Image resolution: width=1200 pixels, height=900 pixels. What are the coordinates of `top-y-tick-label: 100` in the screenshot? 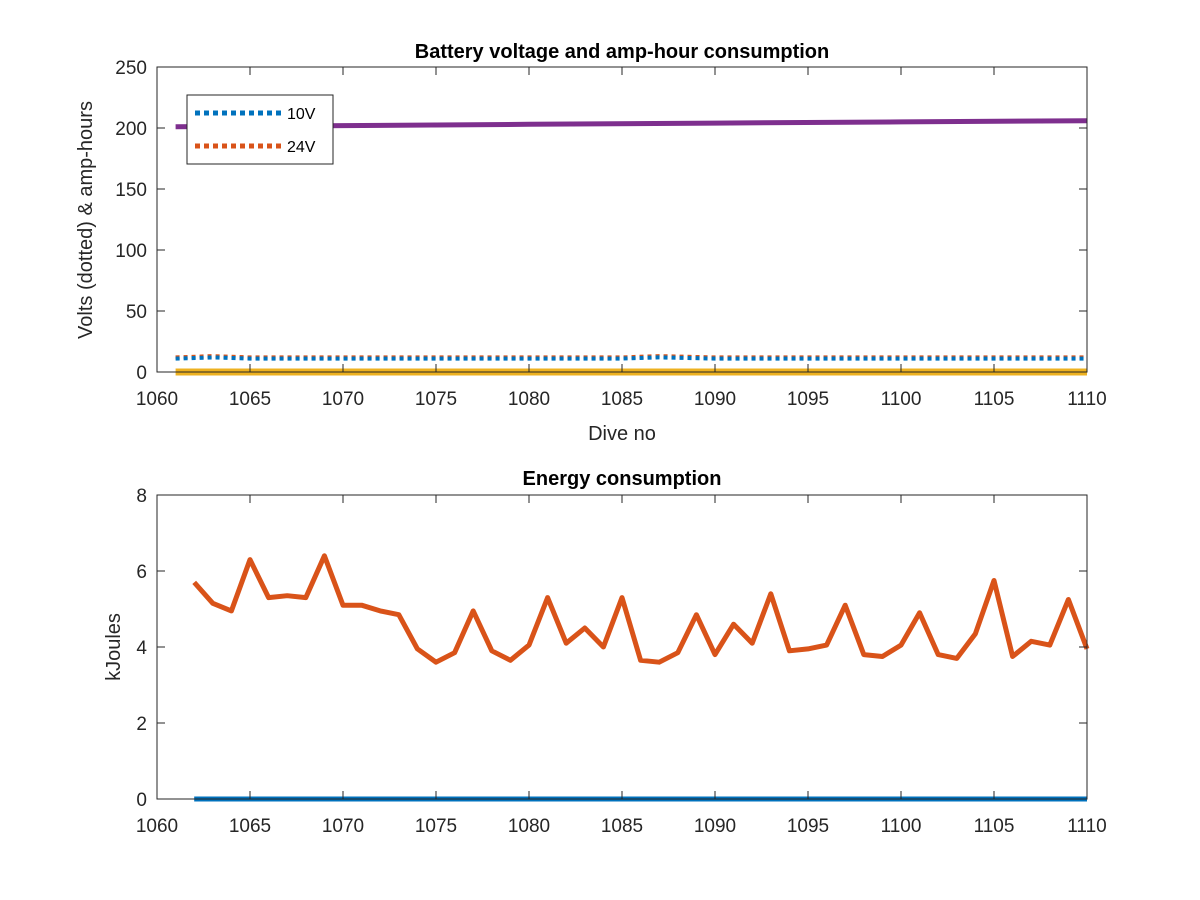 It's located at (131, 251).